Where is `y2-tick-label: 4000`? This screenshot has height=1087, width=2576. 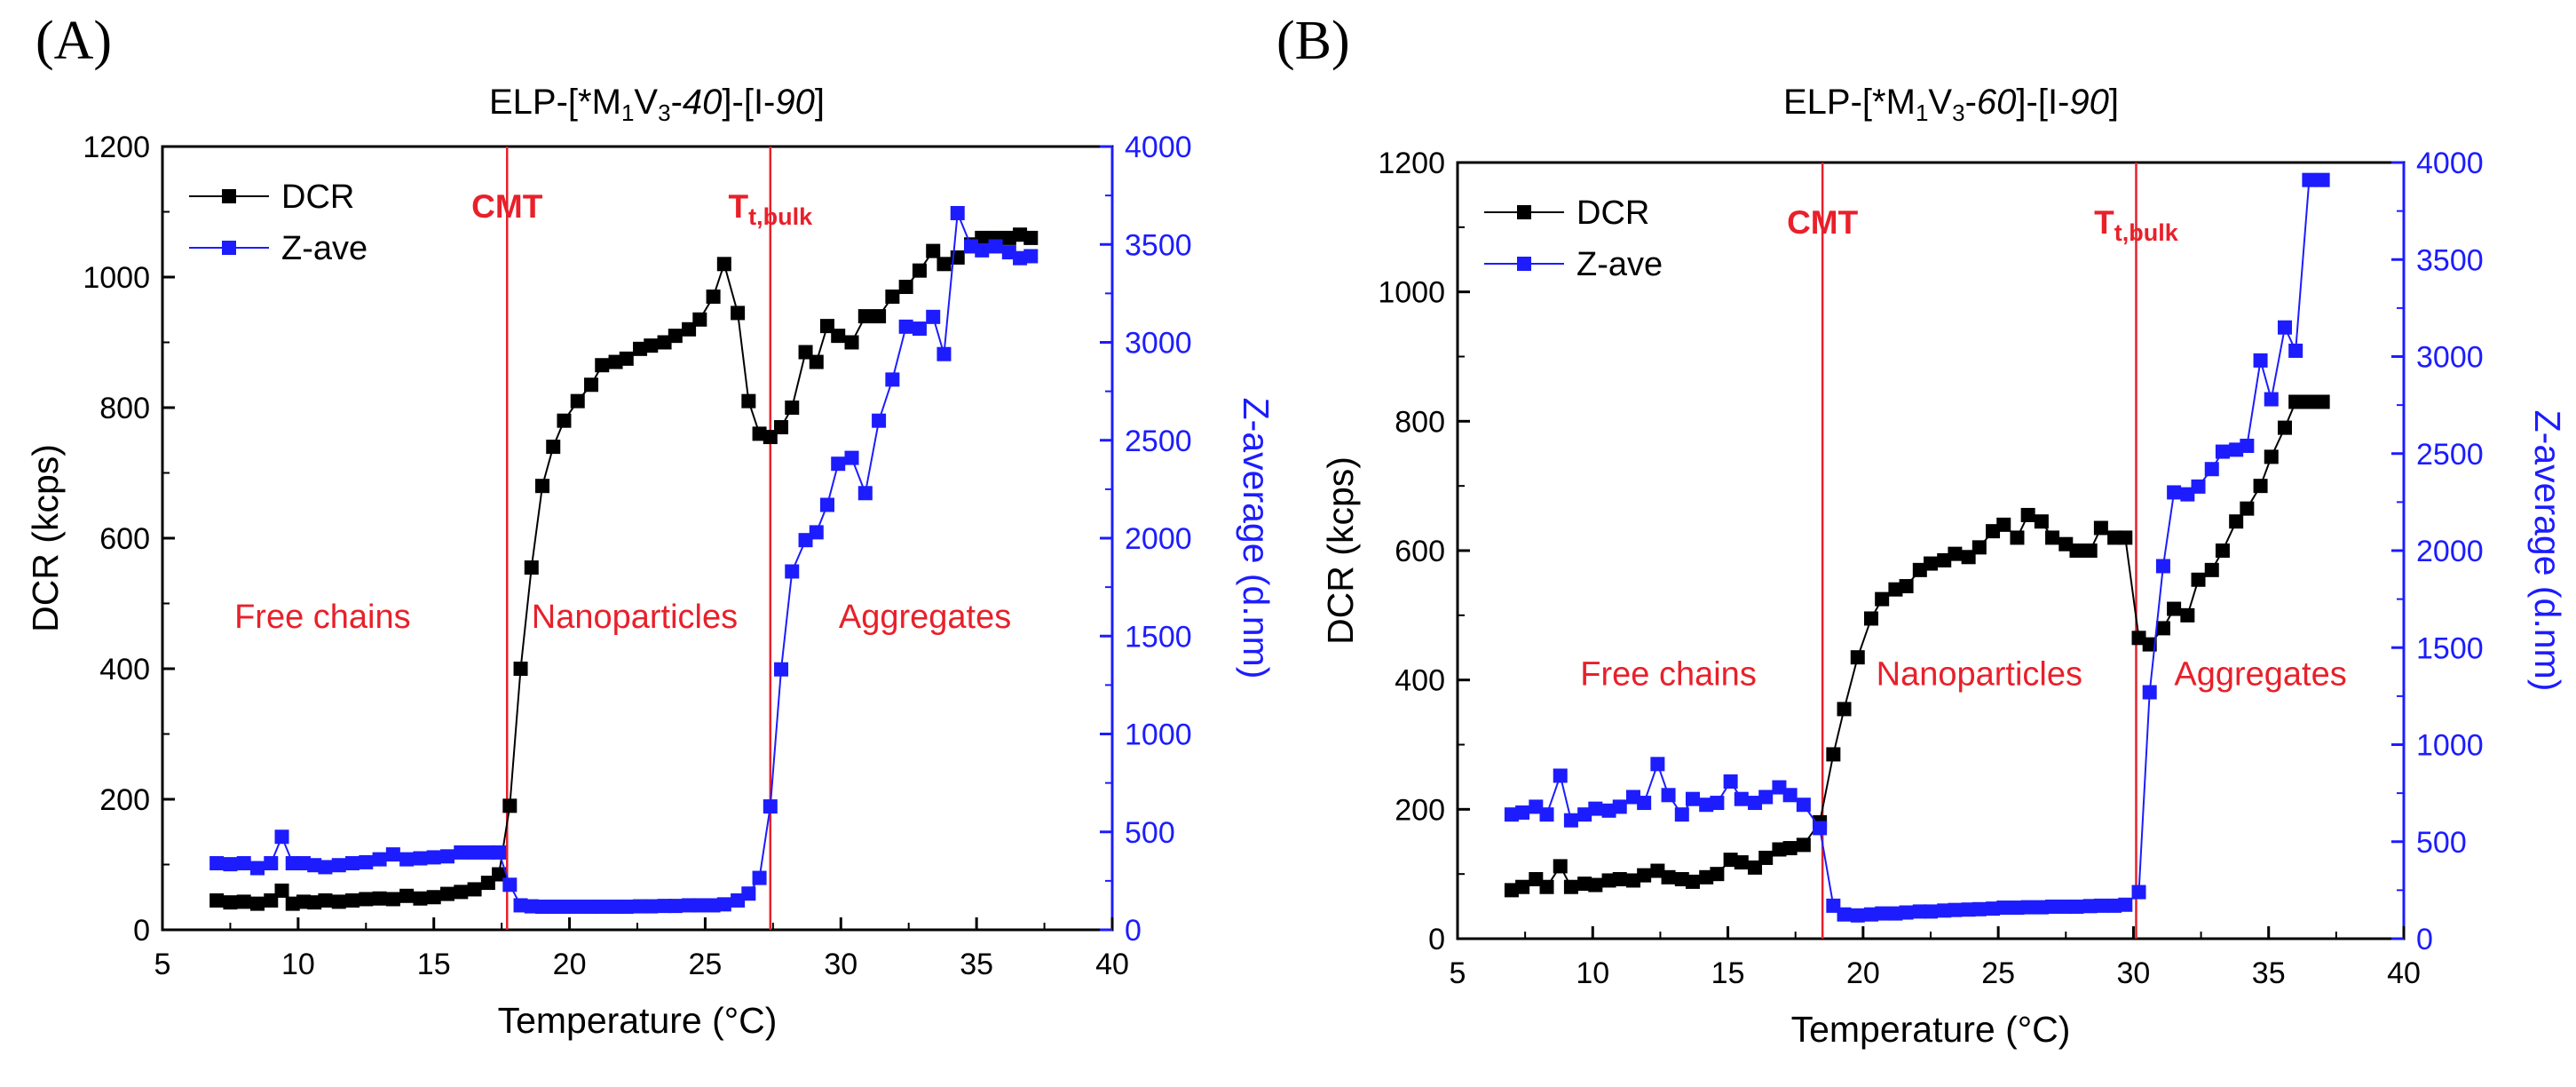 y2-tick-label: 4000 is located at coordinates (1158, 147).